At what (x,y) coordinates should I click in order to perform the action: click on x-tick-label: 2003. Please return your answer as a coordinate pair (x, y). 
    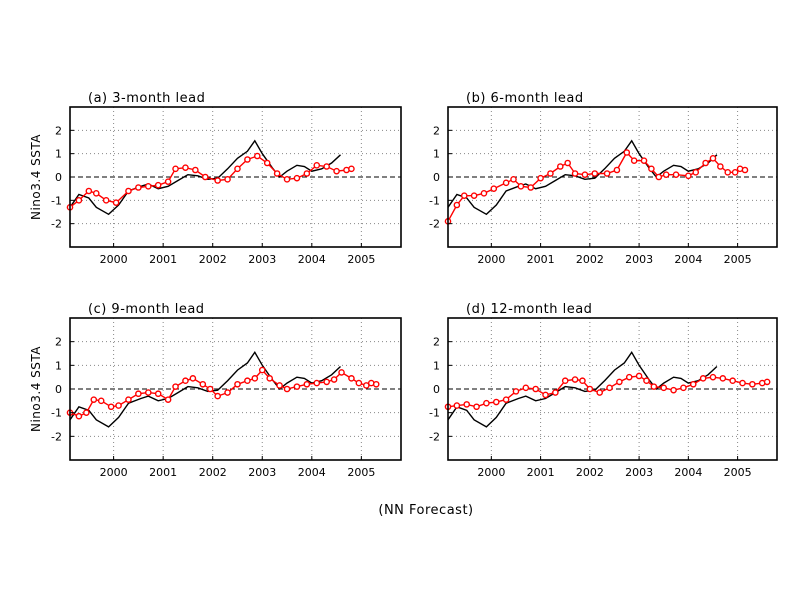
    Looking at the image, I should click on (262, 259).